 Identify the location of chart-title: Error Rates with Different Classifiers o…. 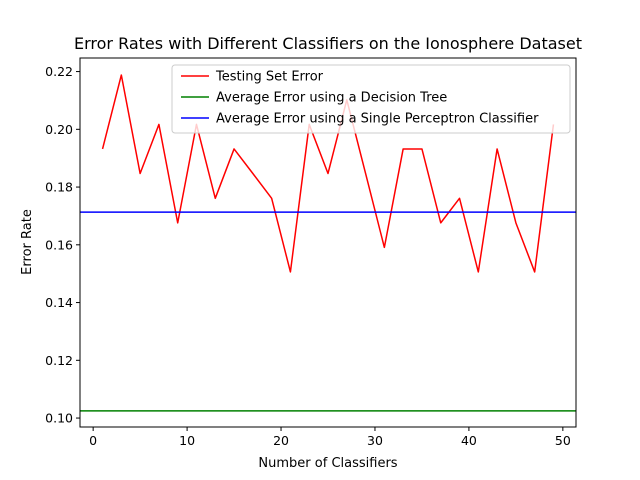
(328, 43).